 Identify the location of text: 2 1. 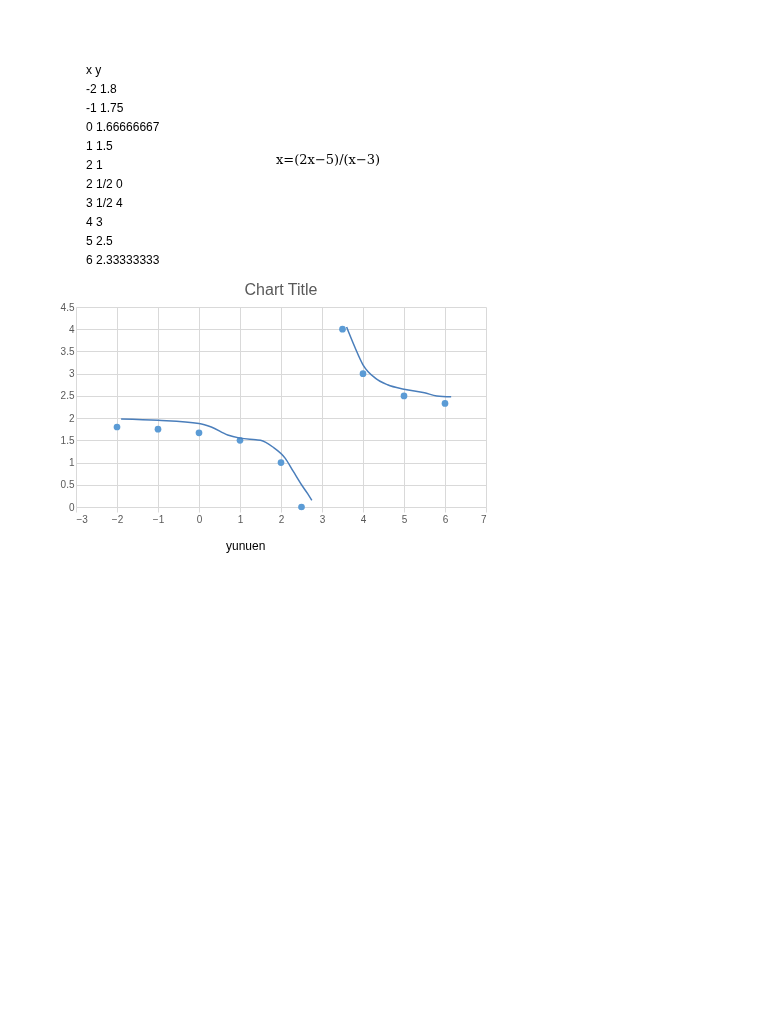
(95, 165).